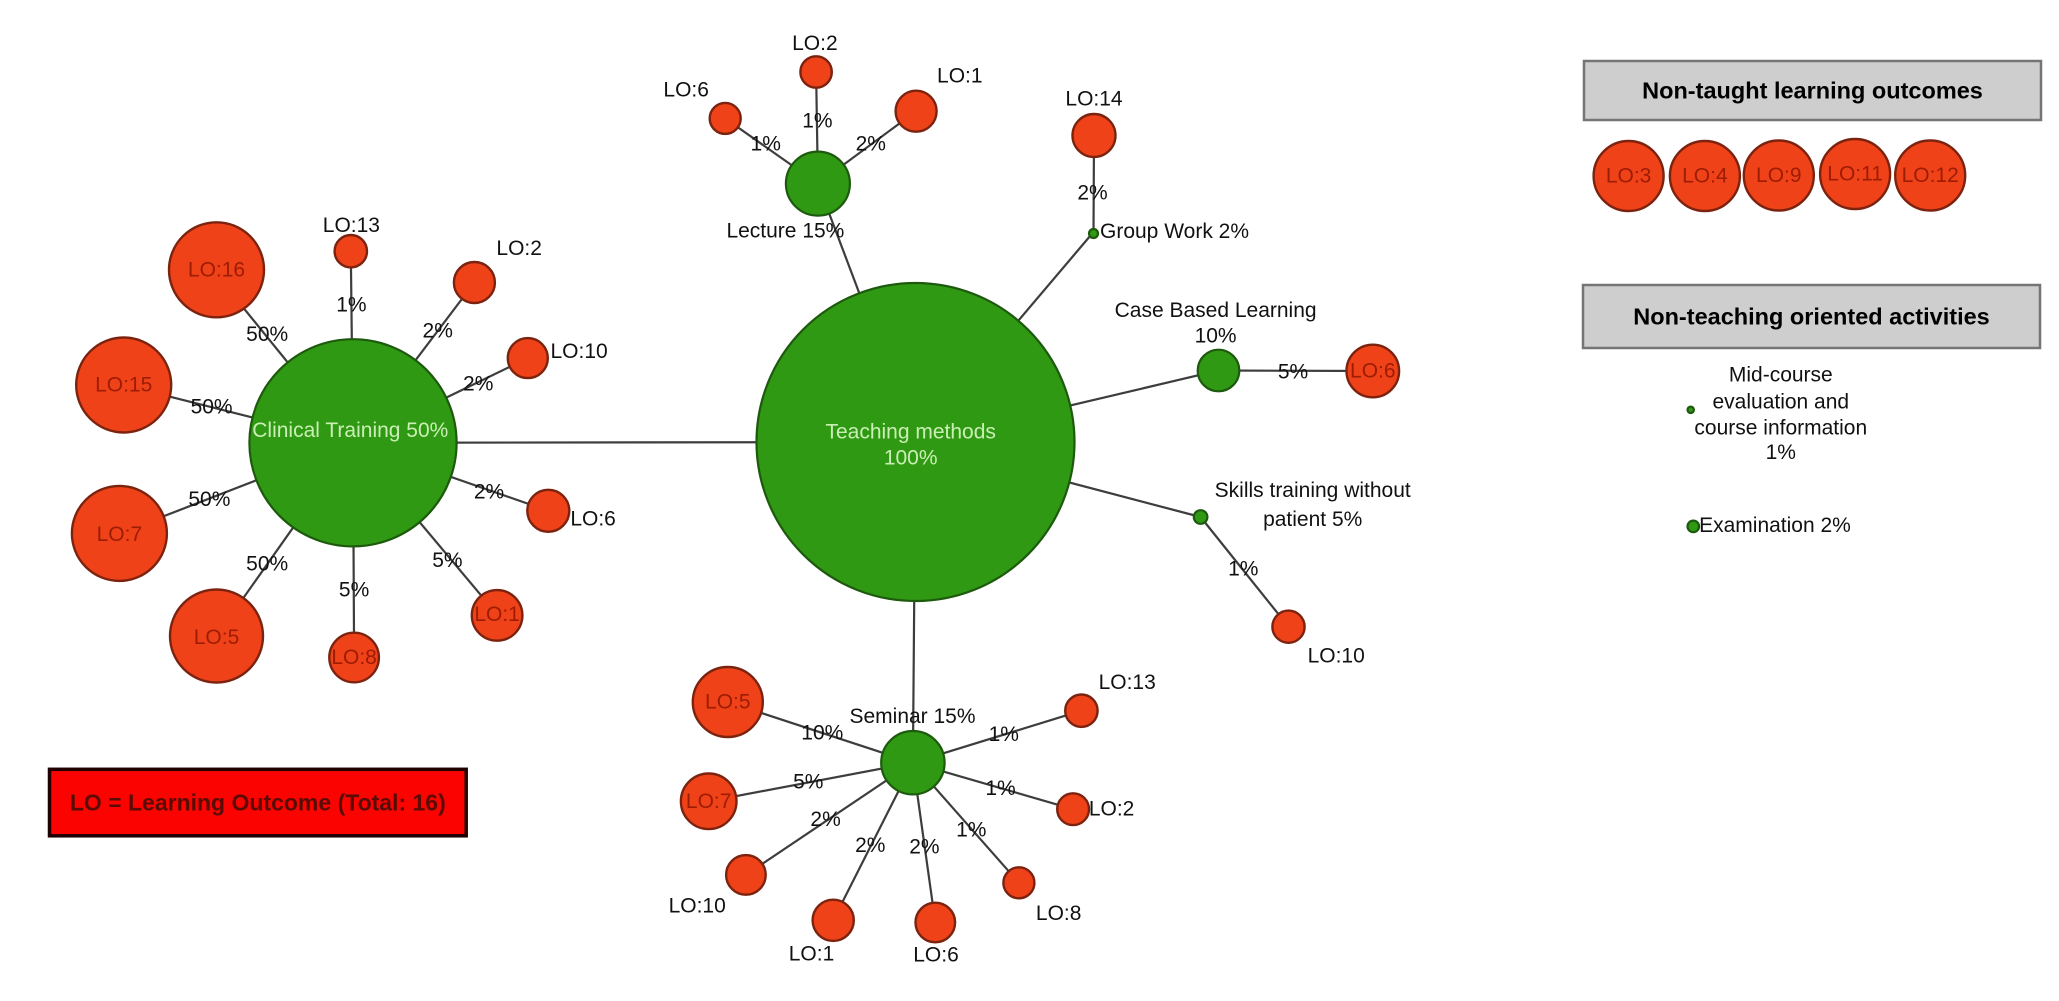 The width and height of the screenshot is (2059, 1001). What do you see at coordinates (350, 430) in the screenshot?
I see `svg-text: Clinical Training 50%` at bounding box center [350, 430].